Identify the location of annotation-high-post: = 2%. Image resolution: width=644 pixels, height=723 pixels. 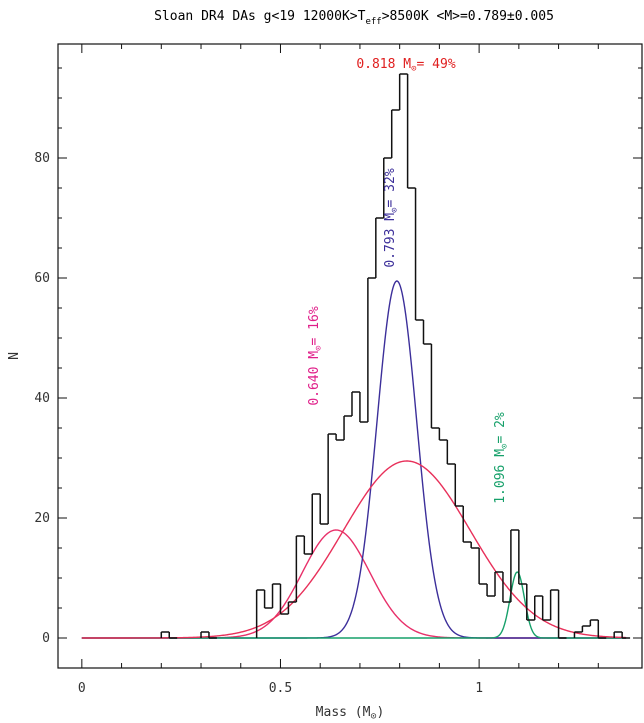
(500, 427).